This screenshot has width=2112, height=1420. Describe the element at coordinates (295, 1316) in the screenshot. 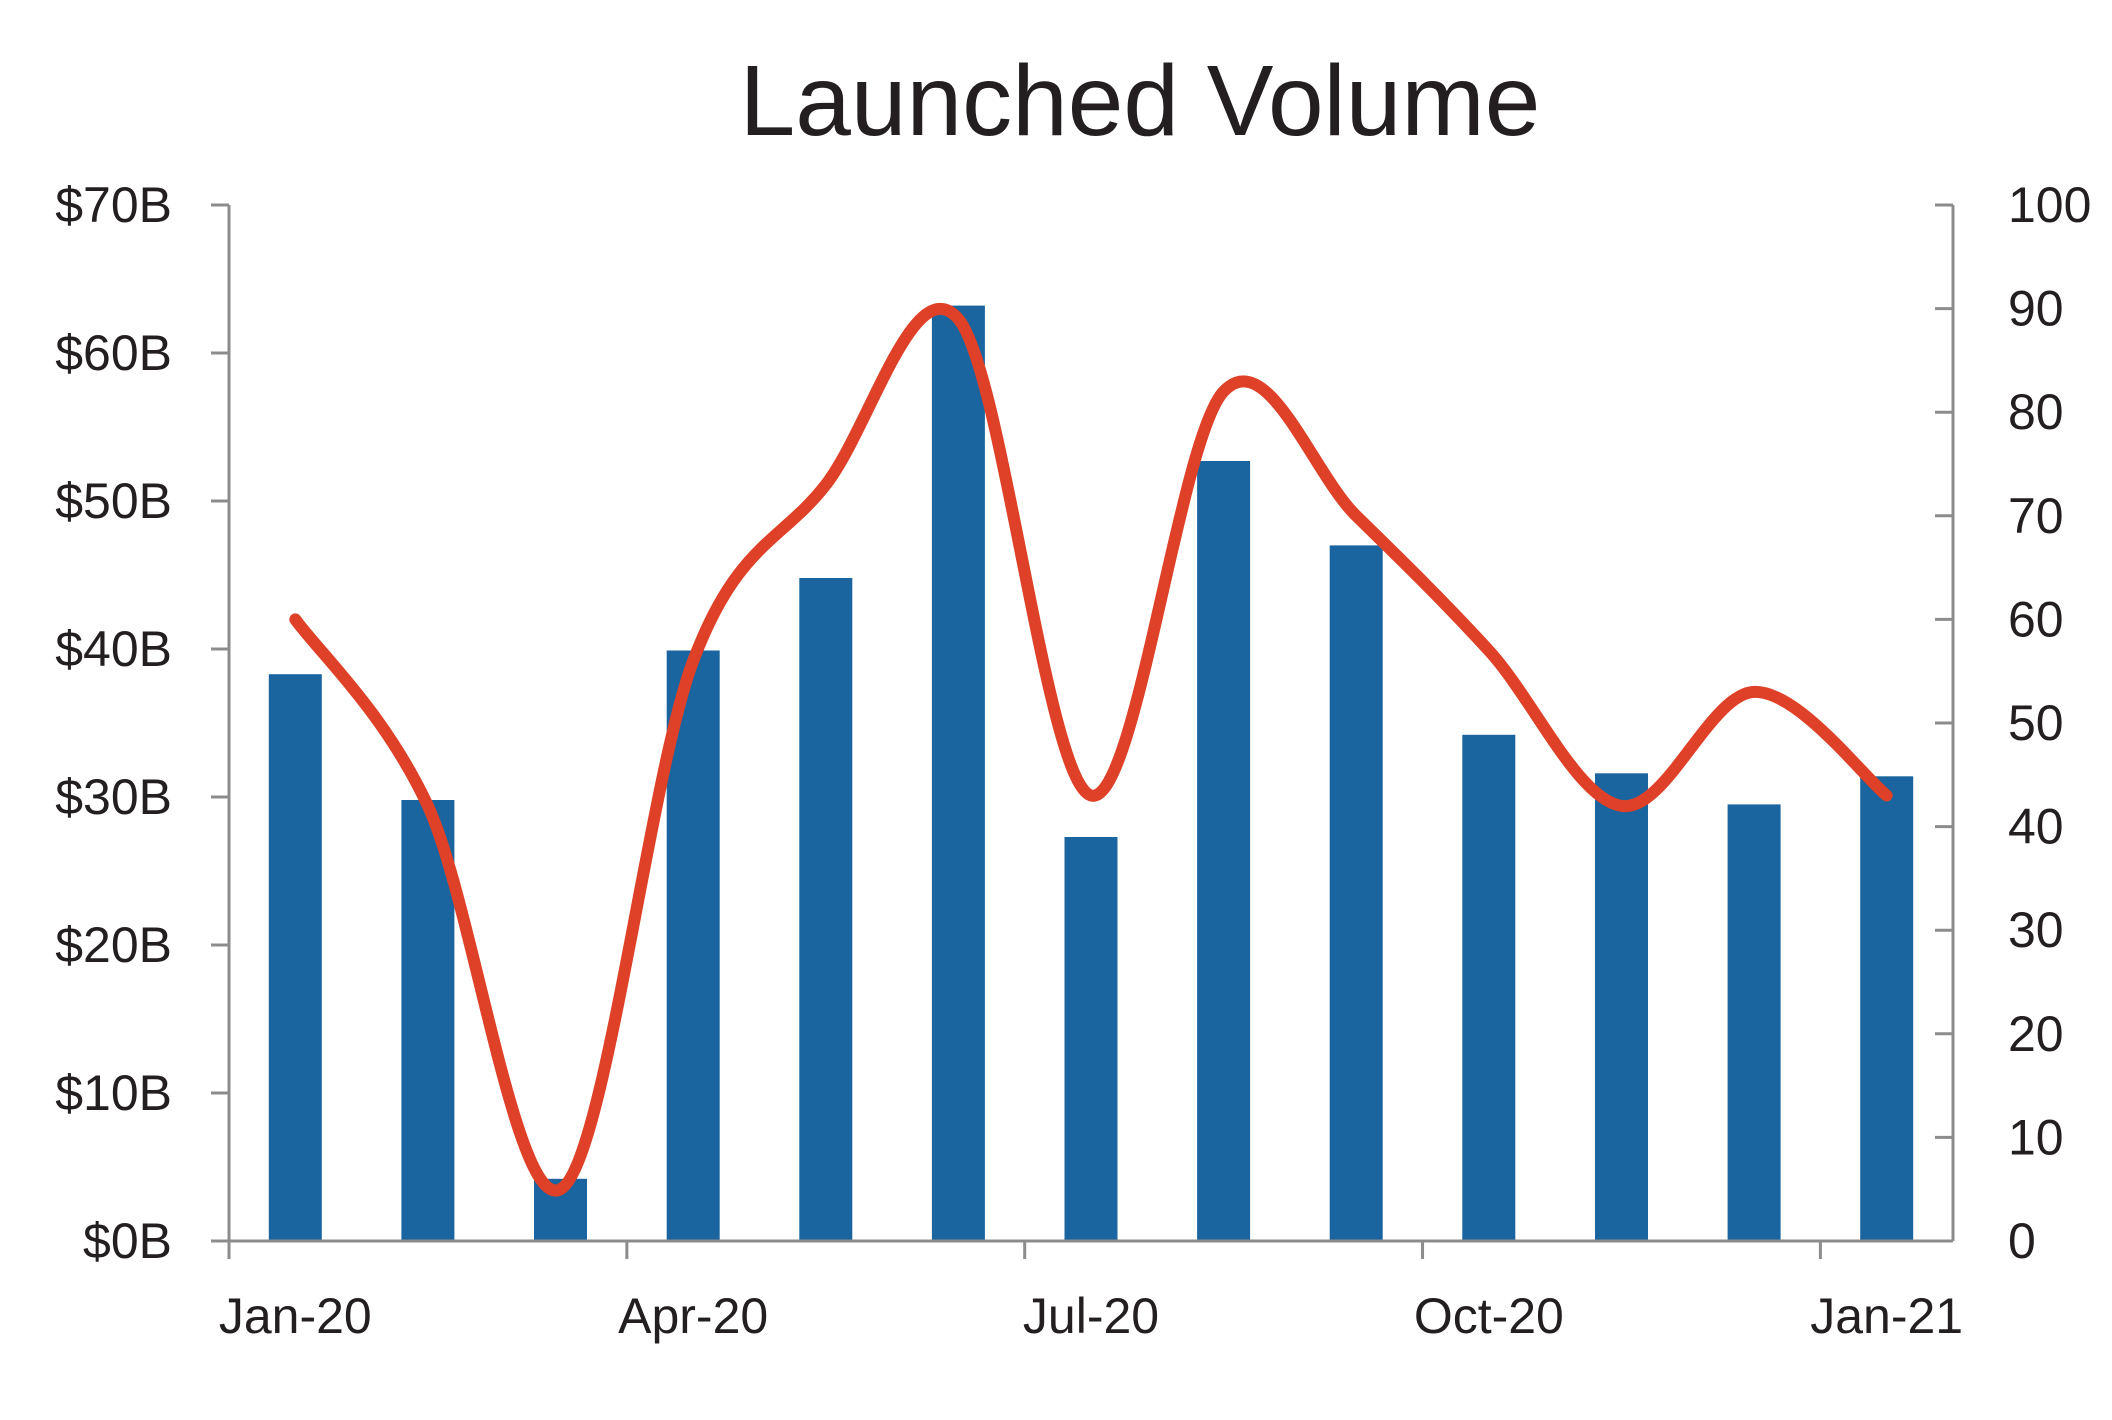

I see `x-axis-tick-label: Jan-20` at that location.